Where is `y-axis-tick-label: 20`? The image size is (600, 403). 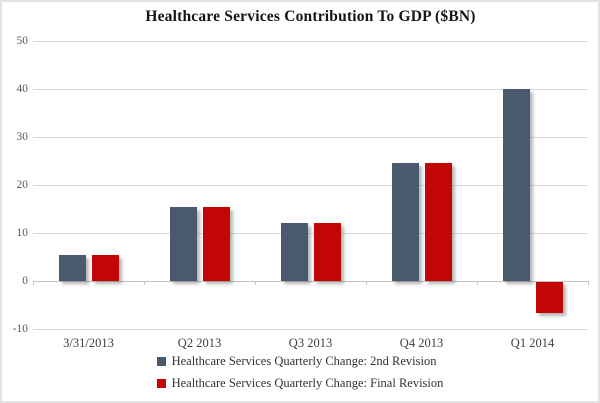 y-axis-tick-label: 20 is located at coordinates (22, 185).